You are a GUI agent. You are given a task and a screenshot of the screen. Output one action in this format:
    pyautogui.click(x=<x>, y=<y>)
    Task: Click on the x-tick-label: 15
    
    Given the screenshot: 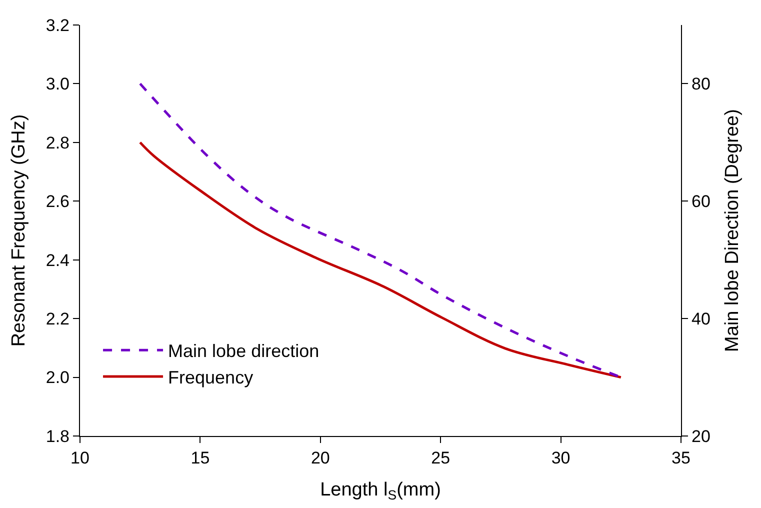 What is the action you would take?
    pyautogui.click(x=200, y=458)
    